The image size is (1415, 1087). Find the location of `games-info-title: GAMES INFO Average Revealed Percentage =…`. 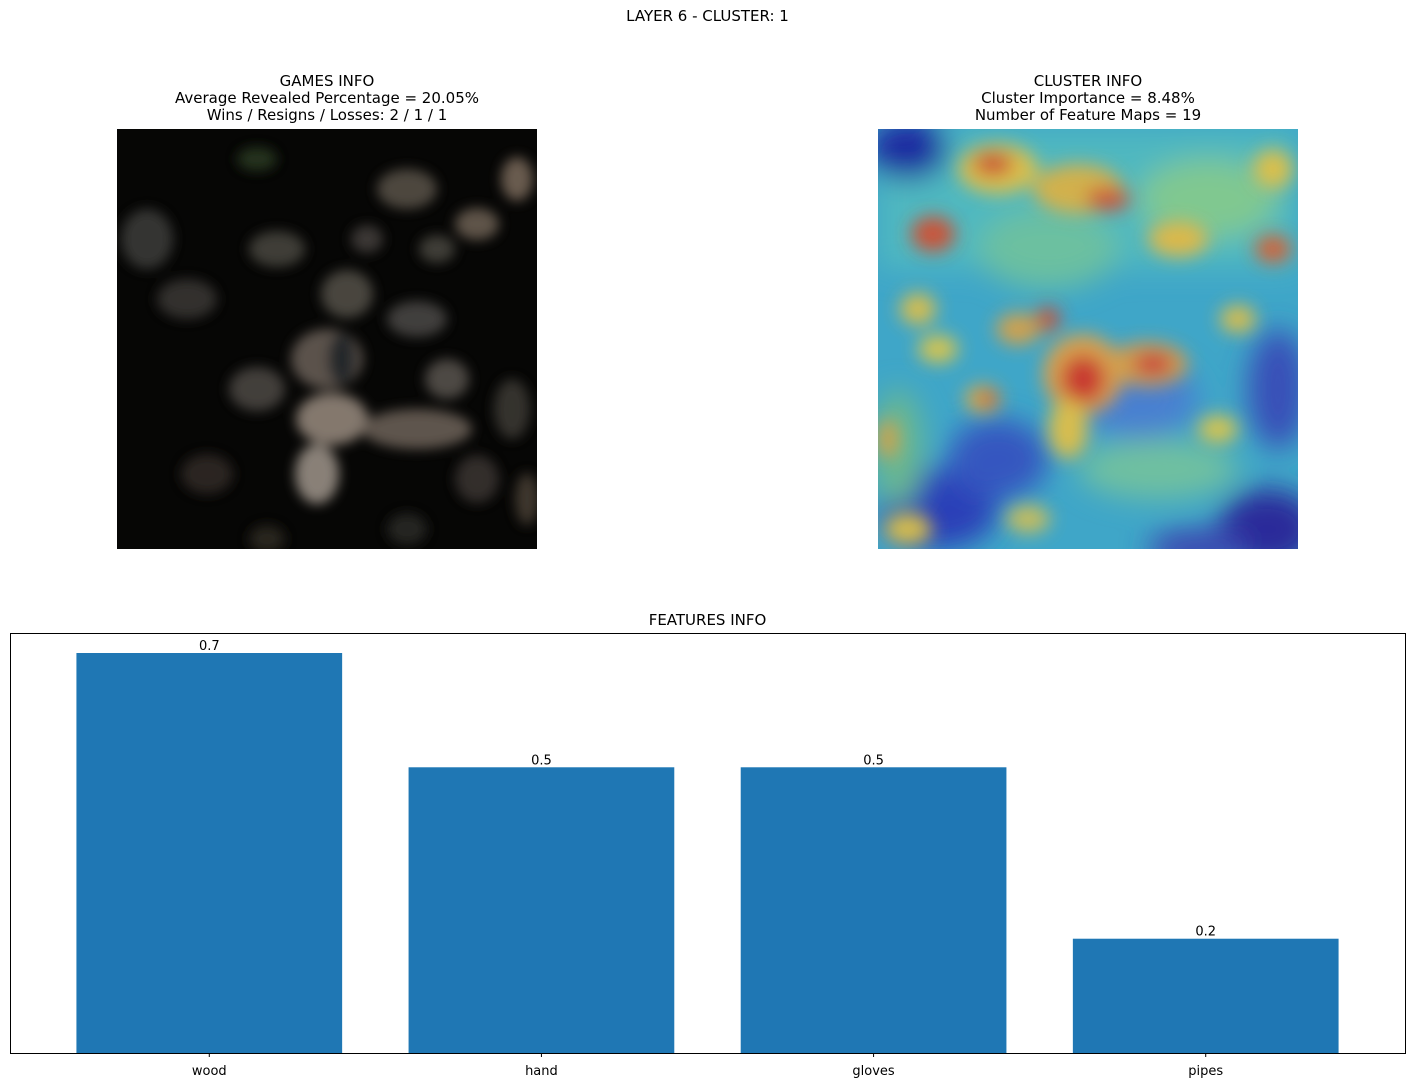

games-info-title: GAMES INFO Average Revealed Percentage =… is located at coordinates (327, 98).